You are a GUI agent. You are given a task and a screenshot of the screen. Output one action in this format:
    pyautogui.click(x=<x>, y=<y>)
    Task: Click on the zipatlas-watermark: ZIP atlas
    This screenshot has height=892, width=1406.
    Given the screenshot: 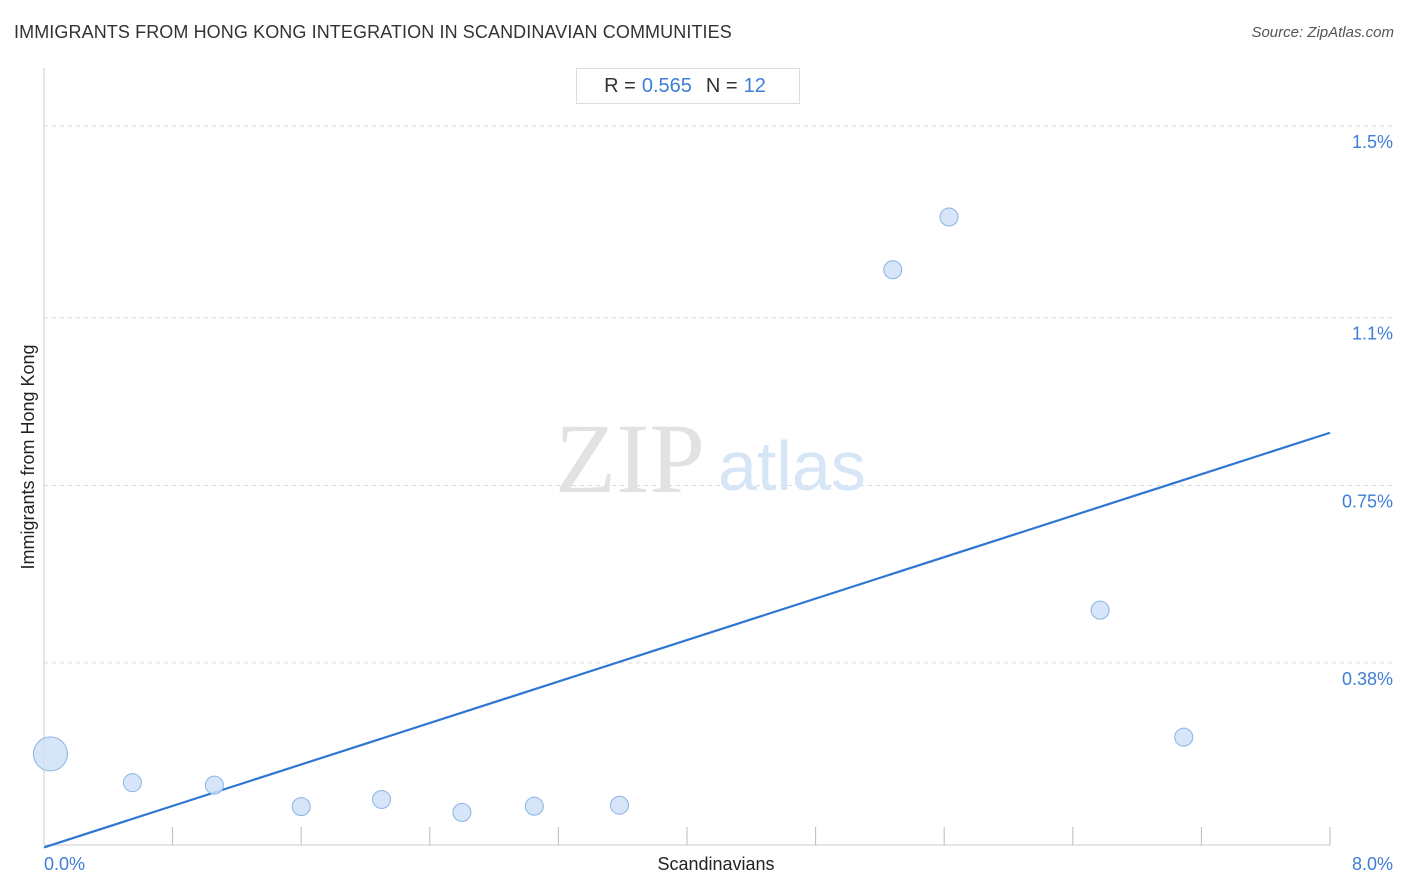 What is the action you would take?
    pyautogui.click(x=710, y=458)
    